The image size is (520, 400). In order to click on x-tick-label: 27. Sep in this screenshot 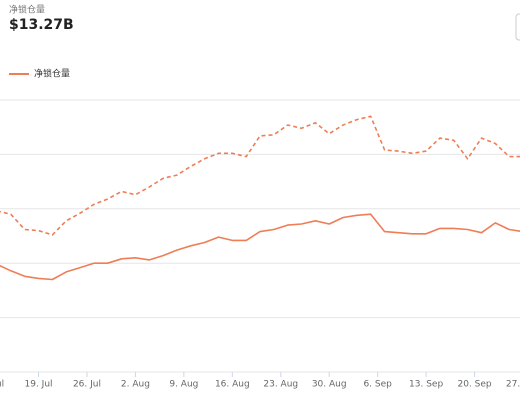, I will do `click(513, 385)`.